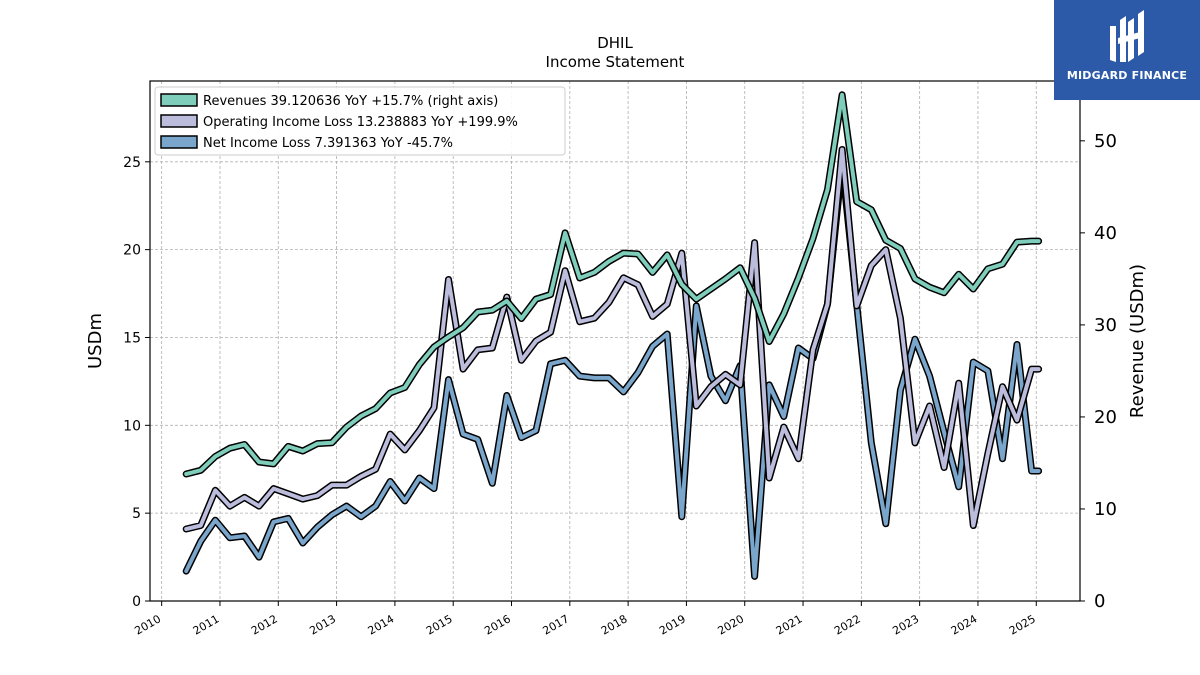 The height and width of the screenshot is (675, 1200). What do you see at coordinates (95, 341) in the screenshot?
I see `y-axis-label: USDm` at bounding box center [95, 341].